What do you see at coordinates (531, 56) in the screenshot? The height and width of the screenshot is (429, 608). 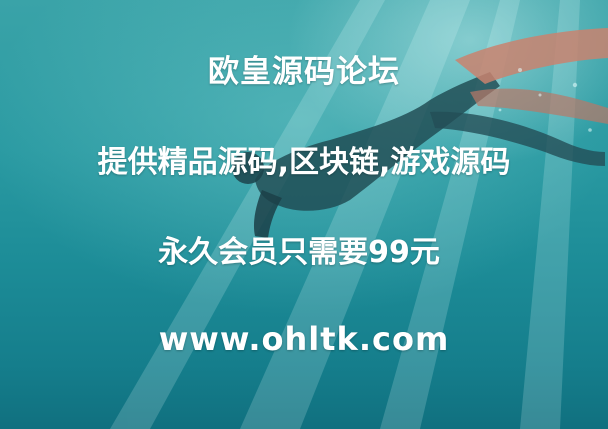 I see `fin-shape` at bounding box center [531, 56].